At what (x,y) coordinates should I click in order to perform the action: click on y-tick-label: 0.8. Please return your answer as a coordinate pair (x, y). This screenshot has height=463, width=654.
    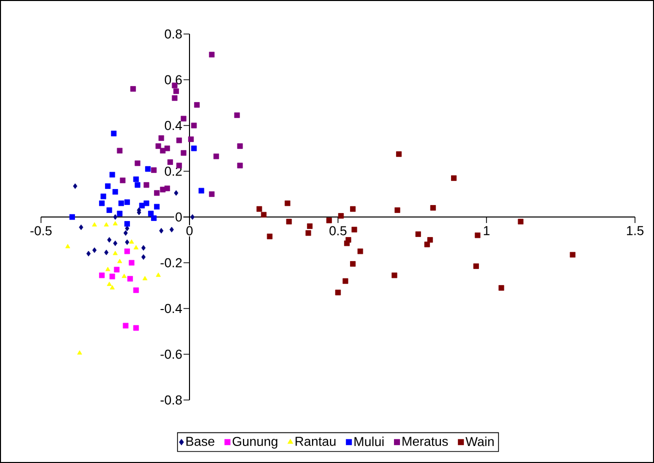
    Looking at the image, I should click on (173, 34).